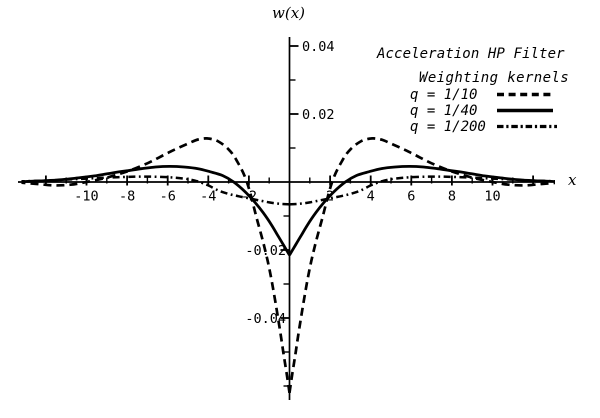 This screenshot has height=418, width=600. I want to click on x-tick-label: -4, so click(208, 197).